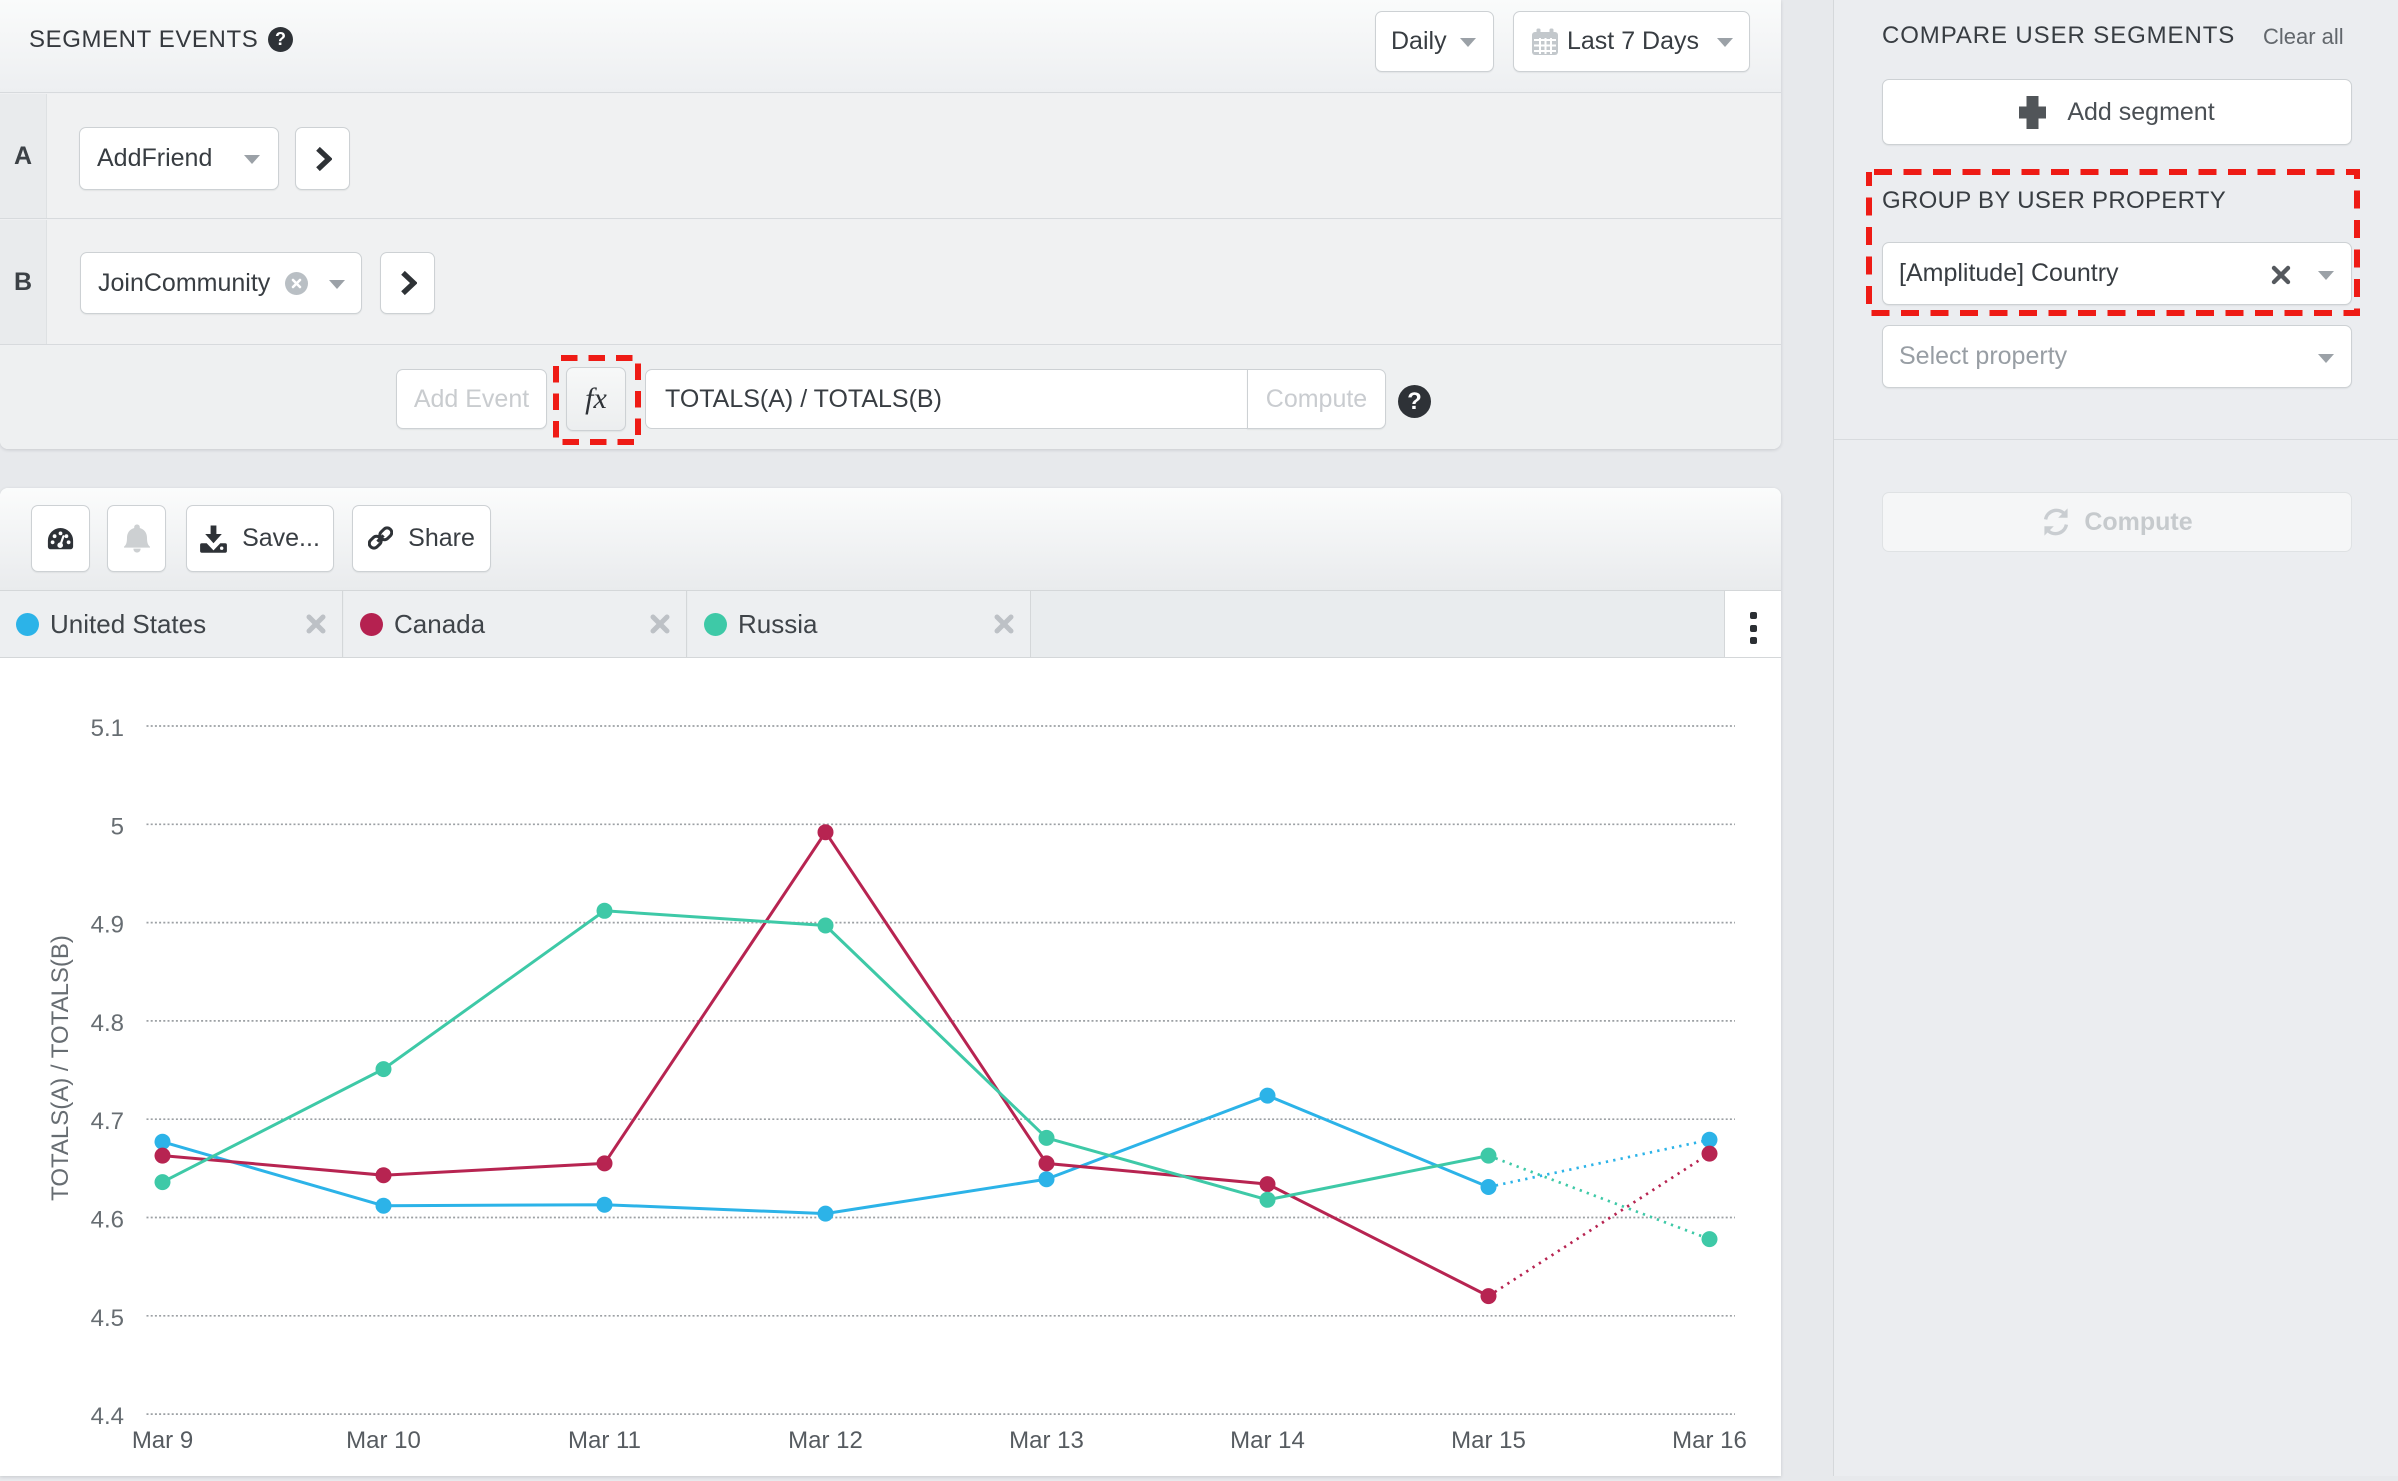  Describe the element at coordinates (107, 1023) in the screenshot. I see `svg-text: 4.8` at that location.